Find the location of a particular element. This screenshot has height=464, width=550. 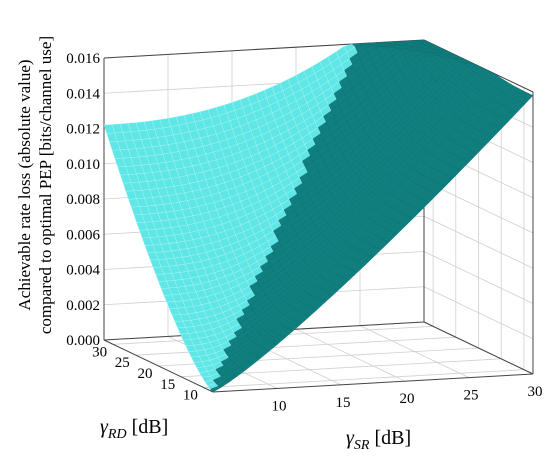

x-axis-title-symbol: γ is located at coordinates (350, 438).